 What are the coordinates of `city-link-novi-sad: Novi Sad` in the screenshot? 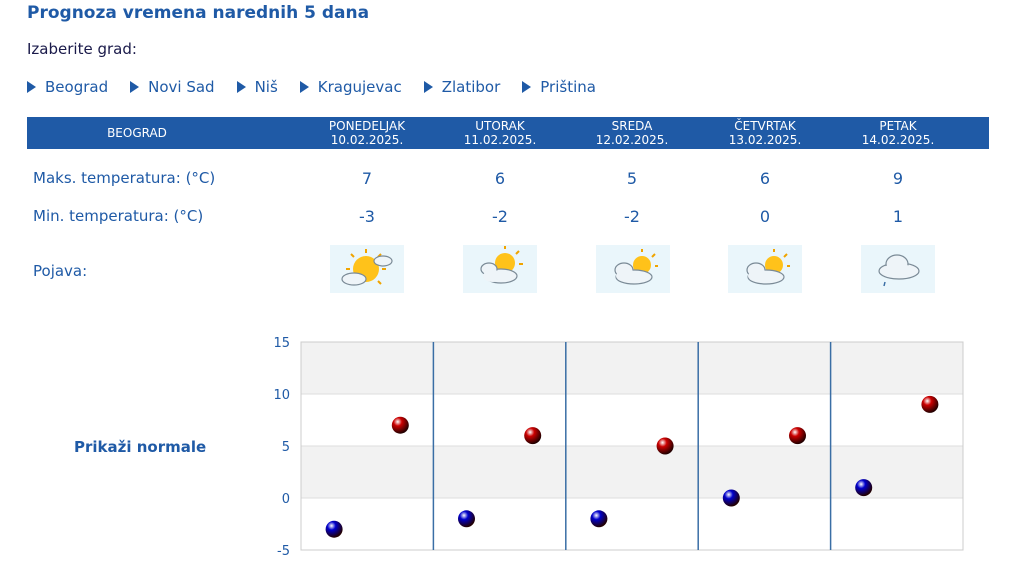 It's located at (172, 87).